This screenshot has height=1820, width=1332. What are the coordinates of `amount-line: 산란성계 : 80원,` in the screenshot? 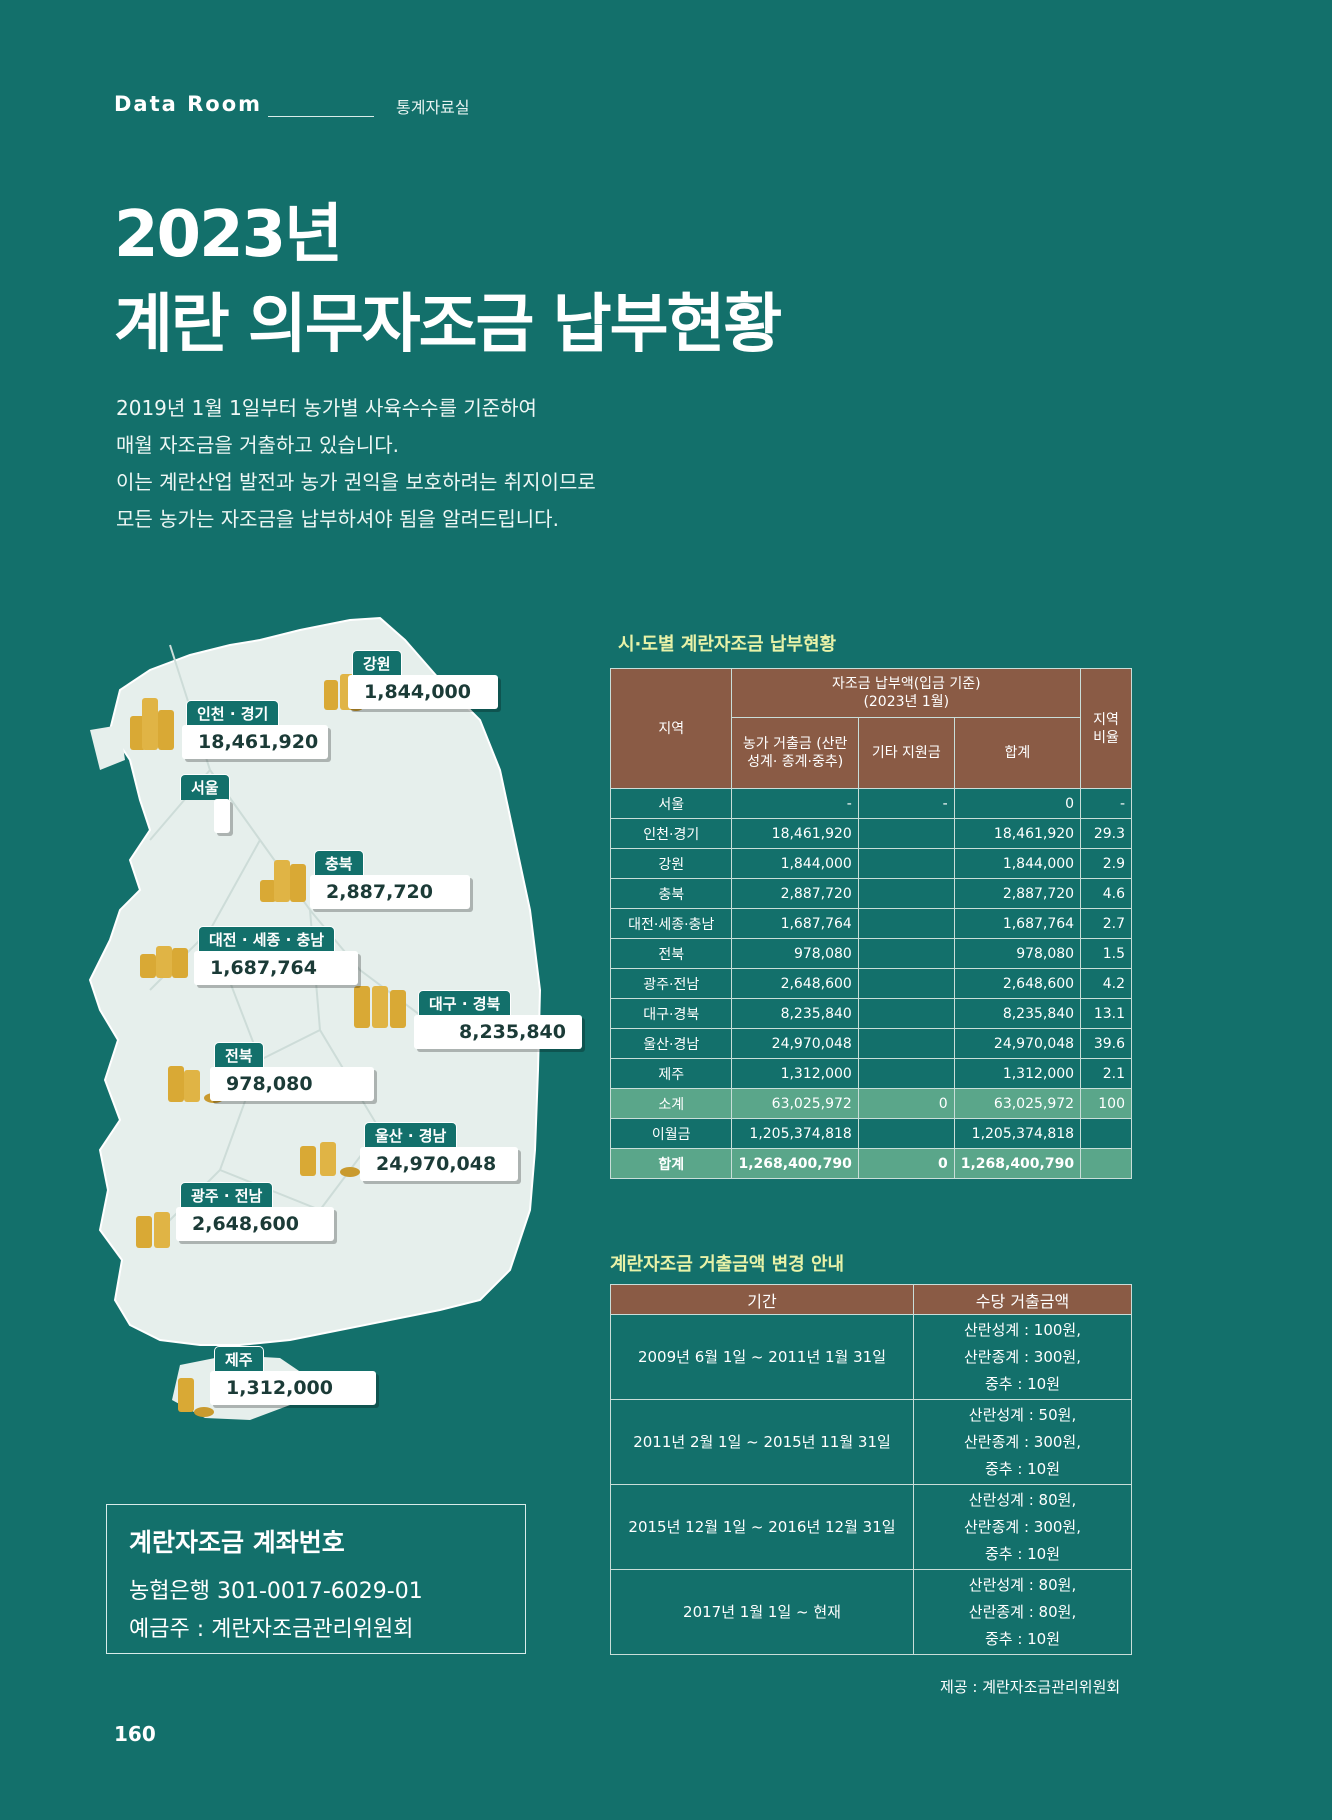 It's located at (1022, 1584).